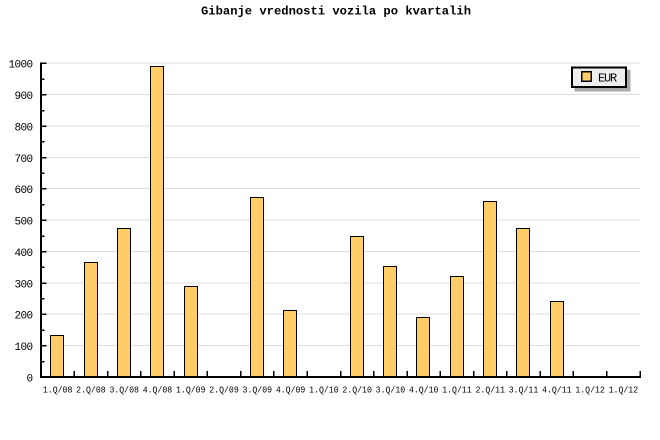  Describe the element at coordinates (91, 391) in the screenshot. I see `svg-text: 2.Q/08` at that location.